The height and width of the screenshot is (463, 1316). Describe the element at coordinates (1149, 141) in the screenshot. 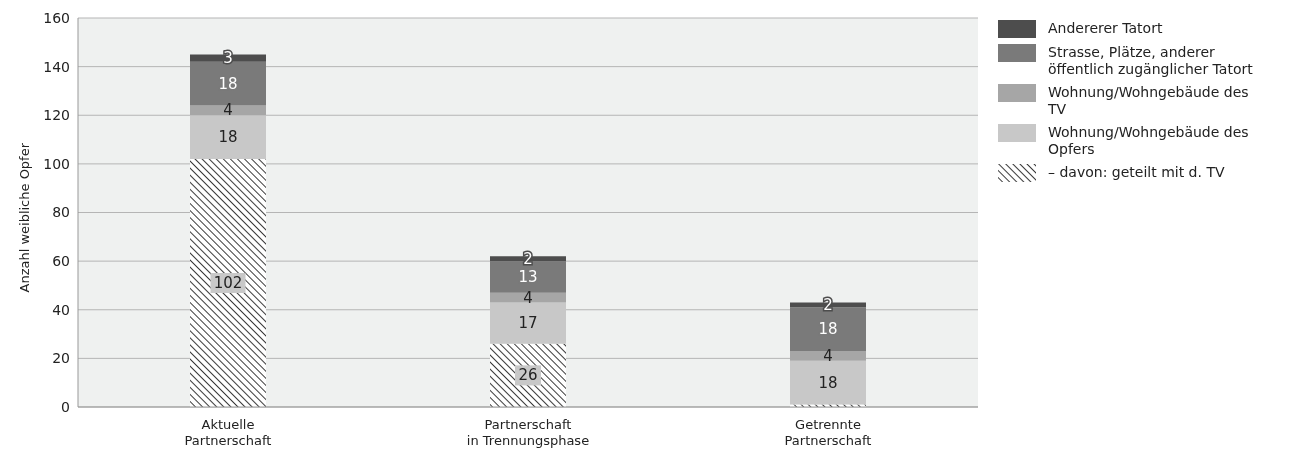

I see `legend-label: Wohnung/Wohngebäude des Opfers` at that location.